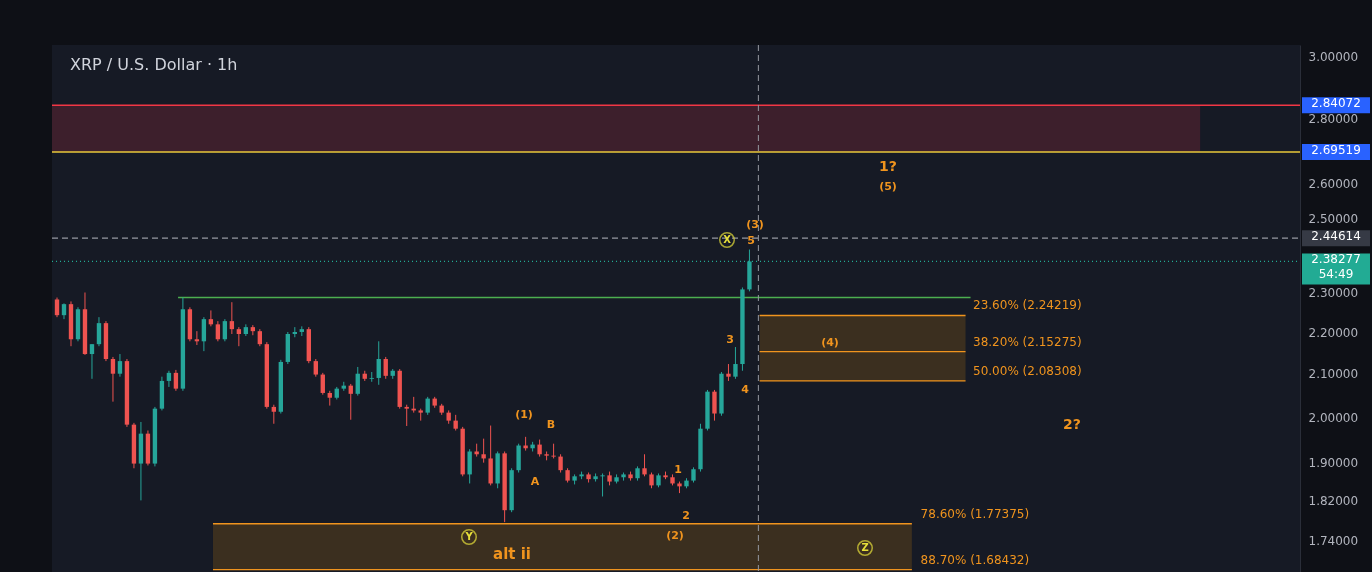 The width and height of the screenshot is (1372, 572). What do you see at coordinates (535, 481) in the screenshot?
I see `annotation: A` at bounding box center [535, 481].